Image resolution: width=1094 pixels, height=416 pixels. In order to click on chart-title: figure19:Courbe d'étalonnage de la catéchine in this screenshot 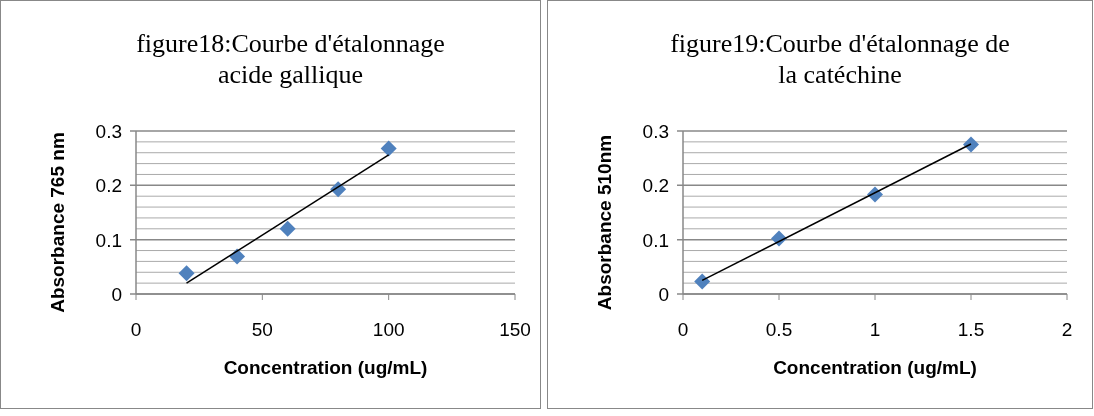, I will do `click(840, 59)`.